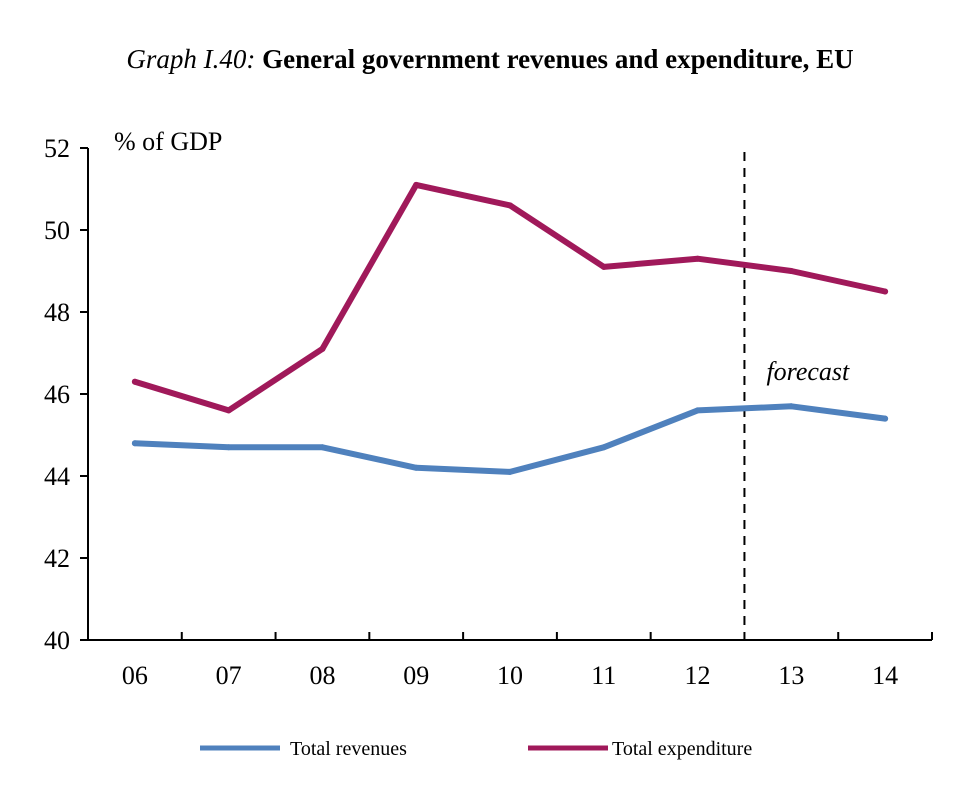 The image size is (980, 799). What do you see at coordinates (348, 749) in the screenshot?
I see `legend-label: Total revenues` at bounding box center [348, 749].